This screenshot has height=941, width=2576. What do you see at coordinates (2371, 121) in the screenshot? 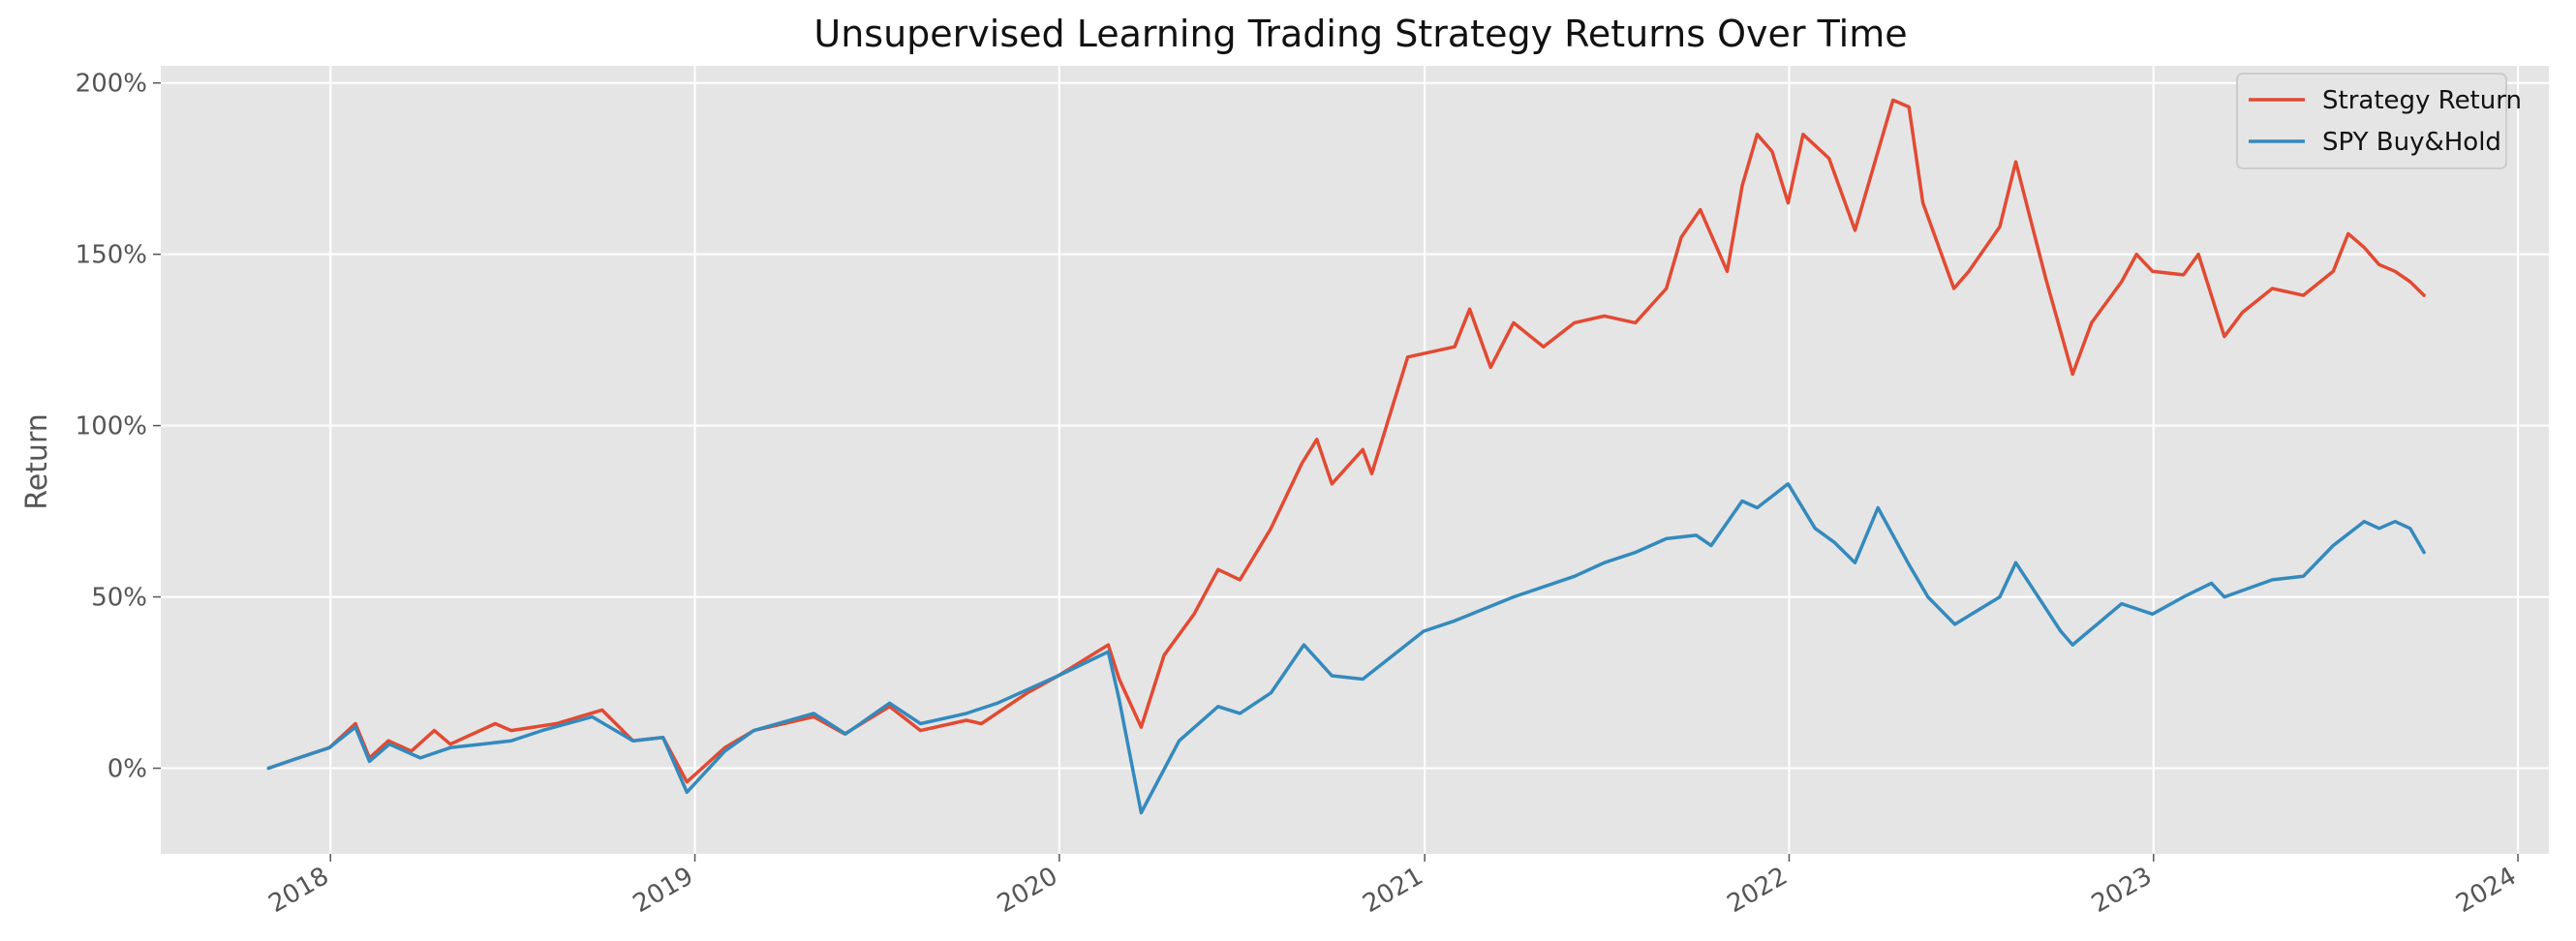
I see `legend-box` at bounding box center [2371, 121].